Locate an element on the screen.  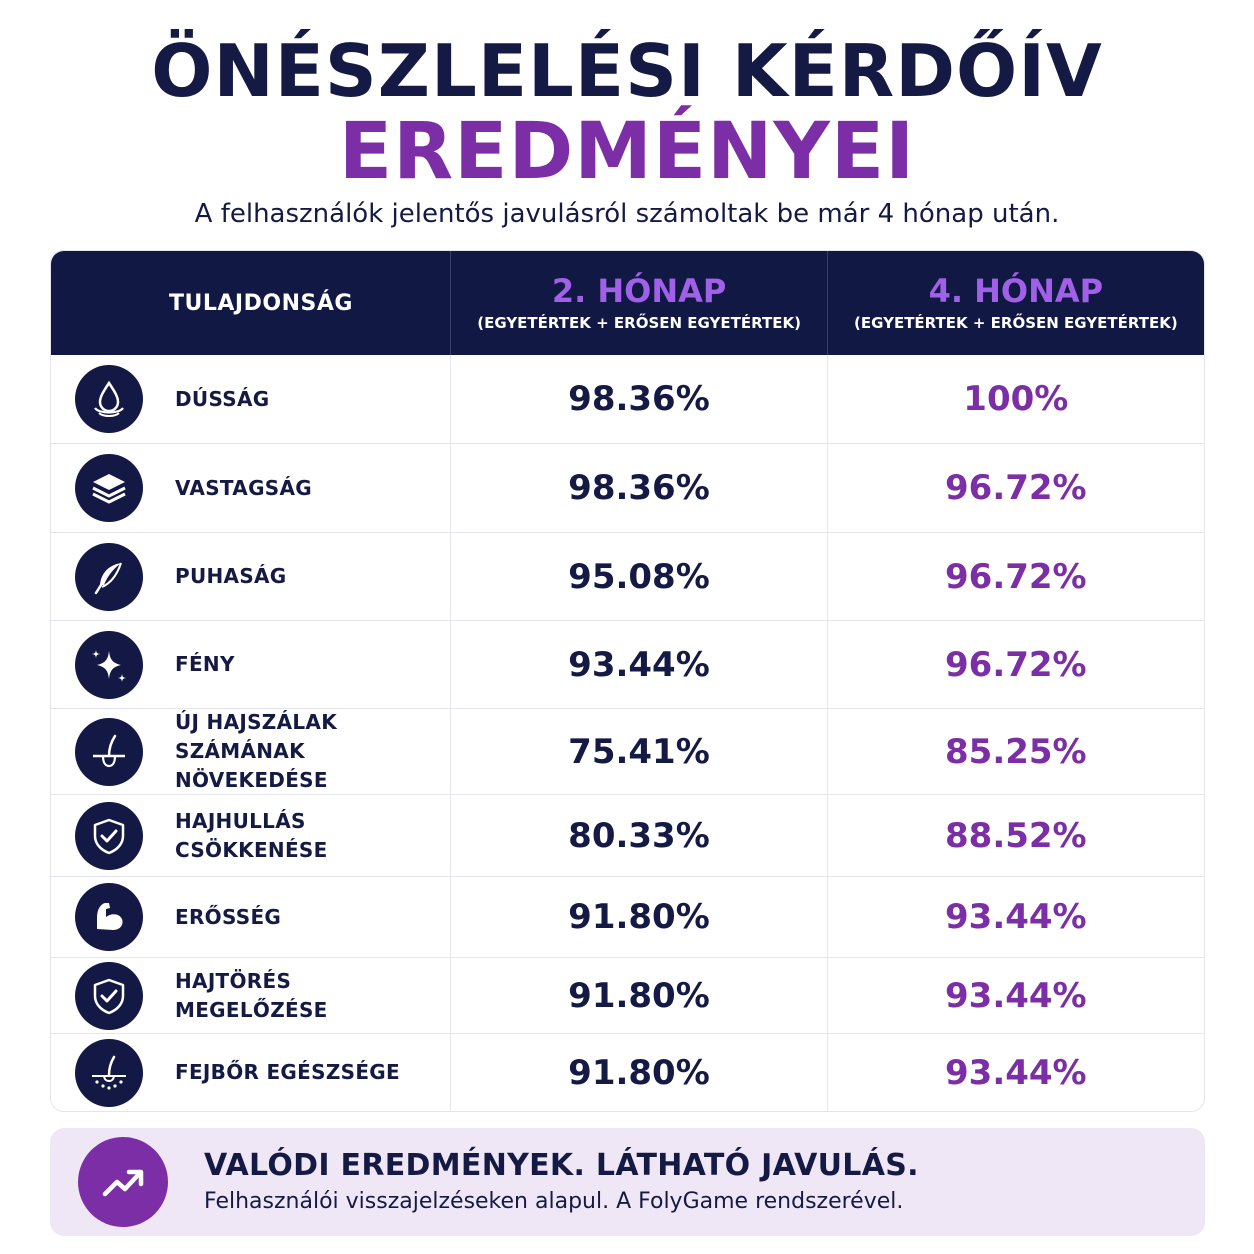
row-property: VASTAGSÁG is located at coordinates (250, 488).